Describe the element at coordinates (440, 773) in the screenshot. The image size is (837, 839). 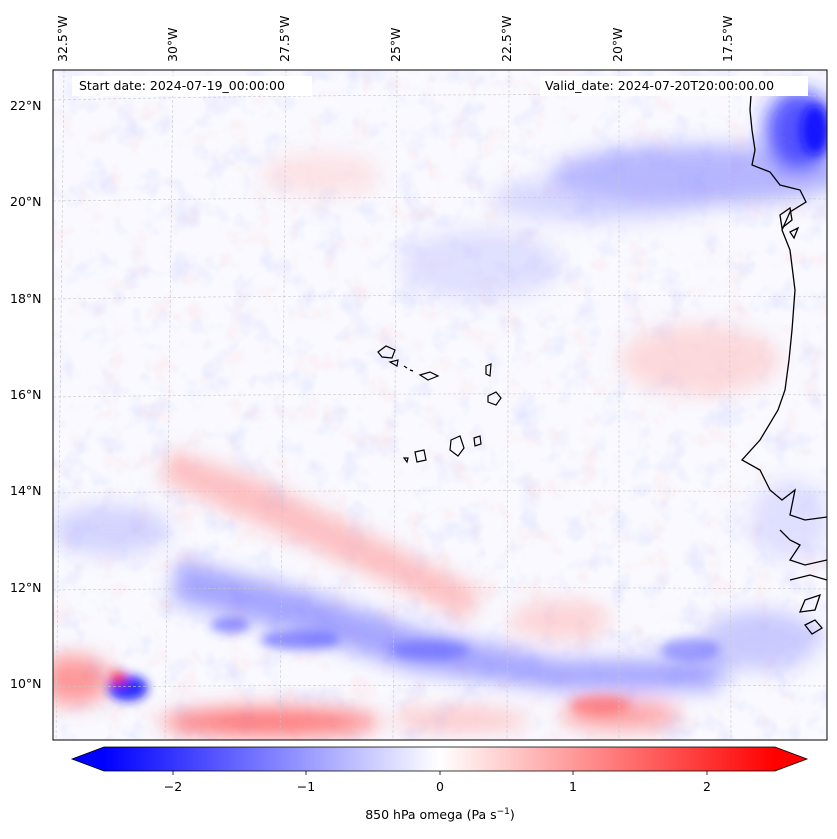
I see `colorbar-tick-marks` at that location.